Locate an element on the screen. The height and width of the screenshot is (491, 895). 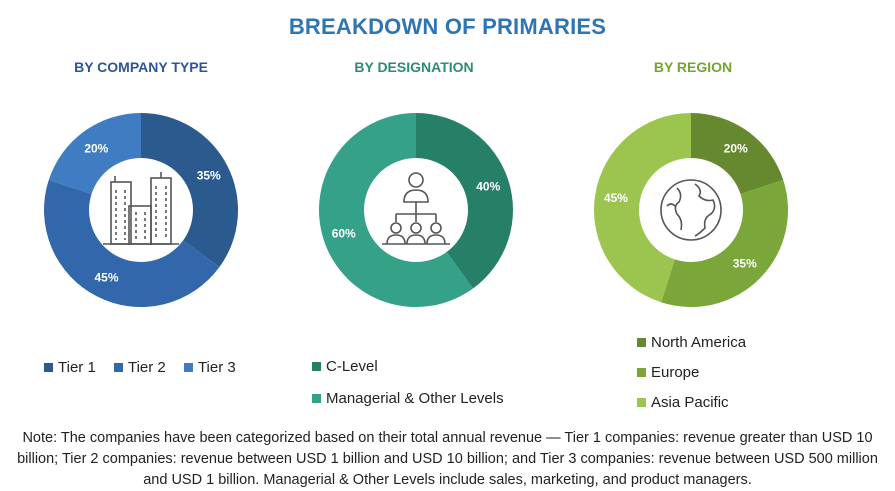
legend-item: North America is located at coordinates (691, 342).